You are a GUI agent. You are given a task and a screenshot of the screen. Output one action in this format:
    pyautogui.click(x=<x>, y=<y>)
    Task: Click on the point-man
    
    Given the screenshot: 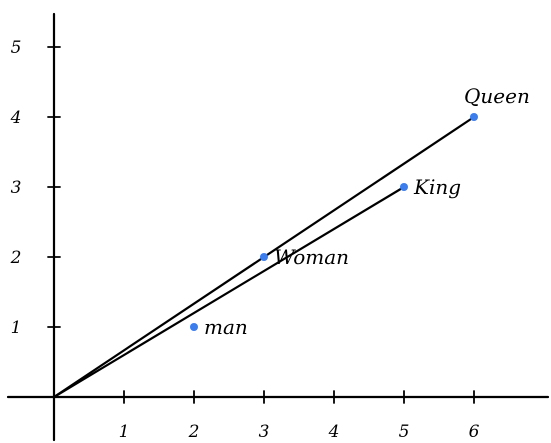 What is the action you would take?
    pyautogui.click(x=194, y=327)
    